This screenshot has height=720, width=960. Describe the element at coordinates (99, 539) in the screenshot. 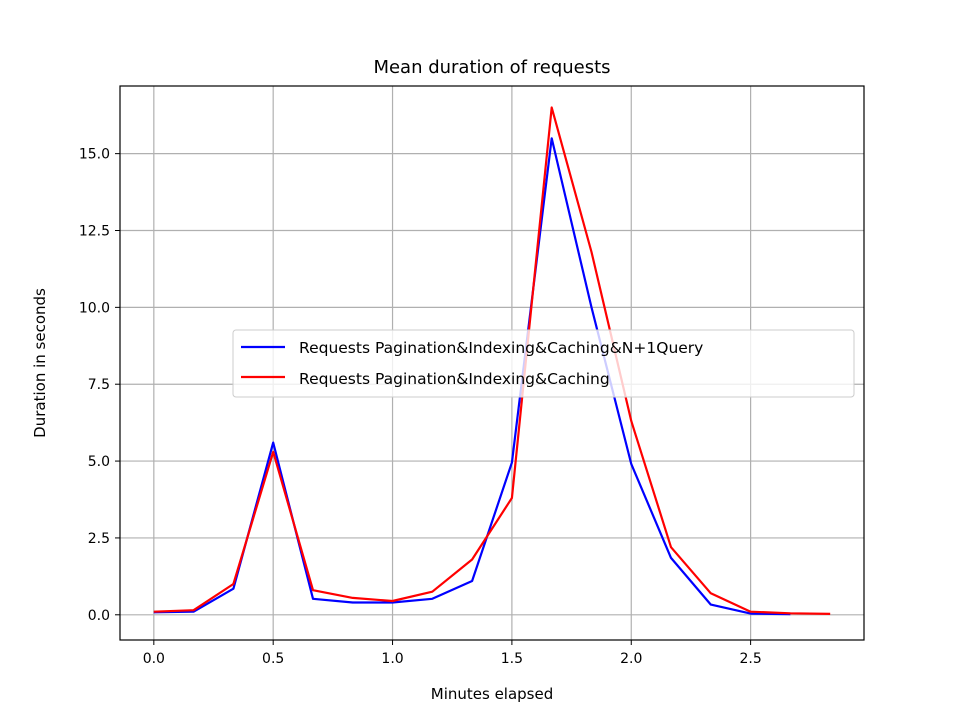

I see `y-tick-label: 2.5` at that location.